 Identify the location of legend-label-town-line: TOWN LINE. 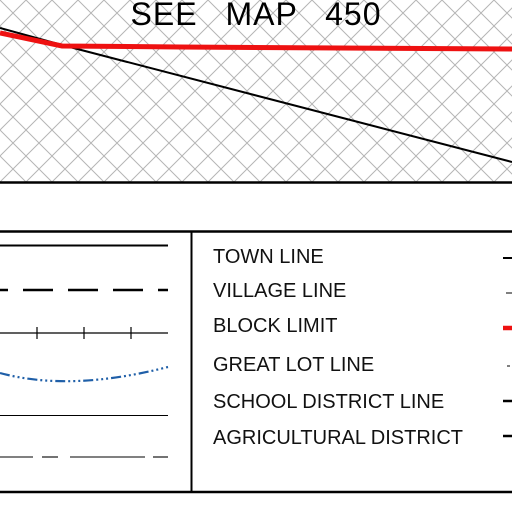
(268, 257).